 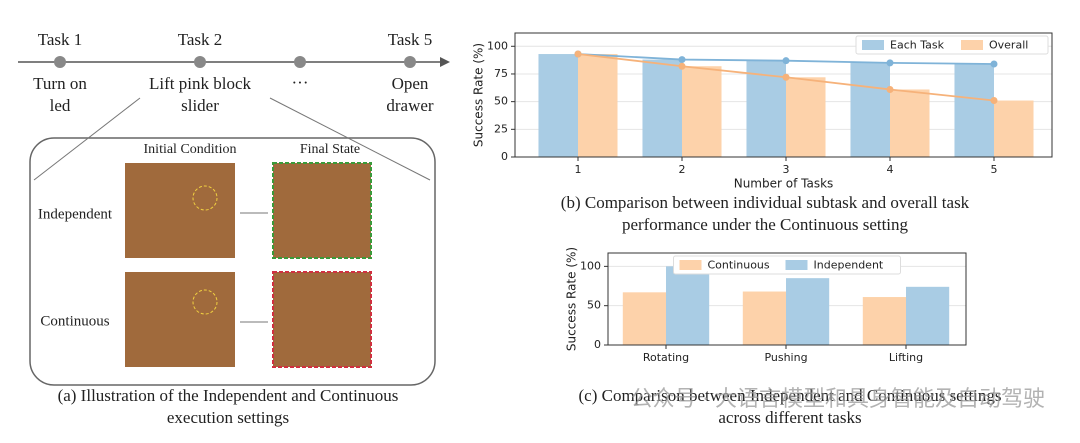 What do you see at coordinates (190, 149) in the screenshot?
I see `column-header: Initial Condition` at bounding box center [190, 149].